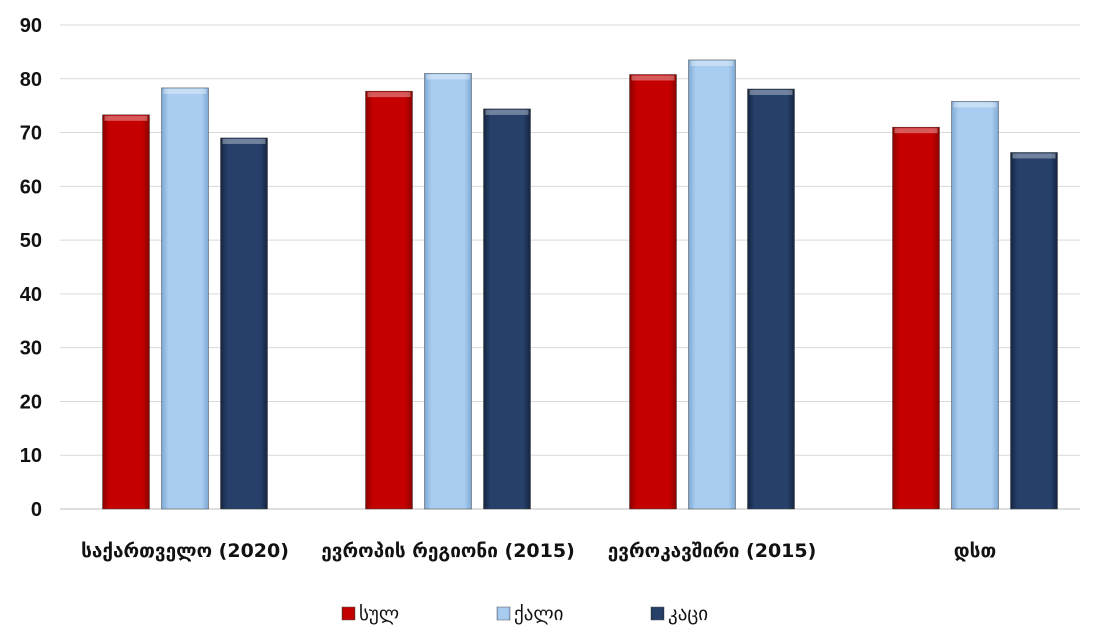 The image size is (1097, 631). I want to click on category-label: ევროპის რეგიონი (2015), so click(448, 551).